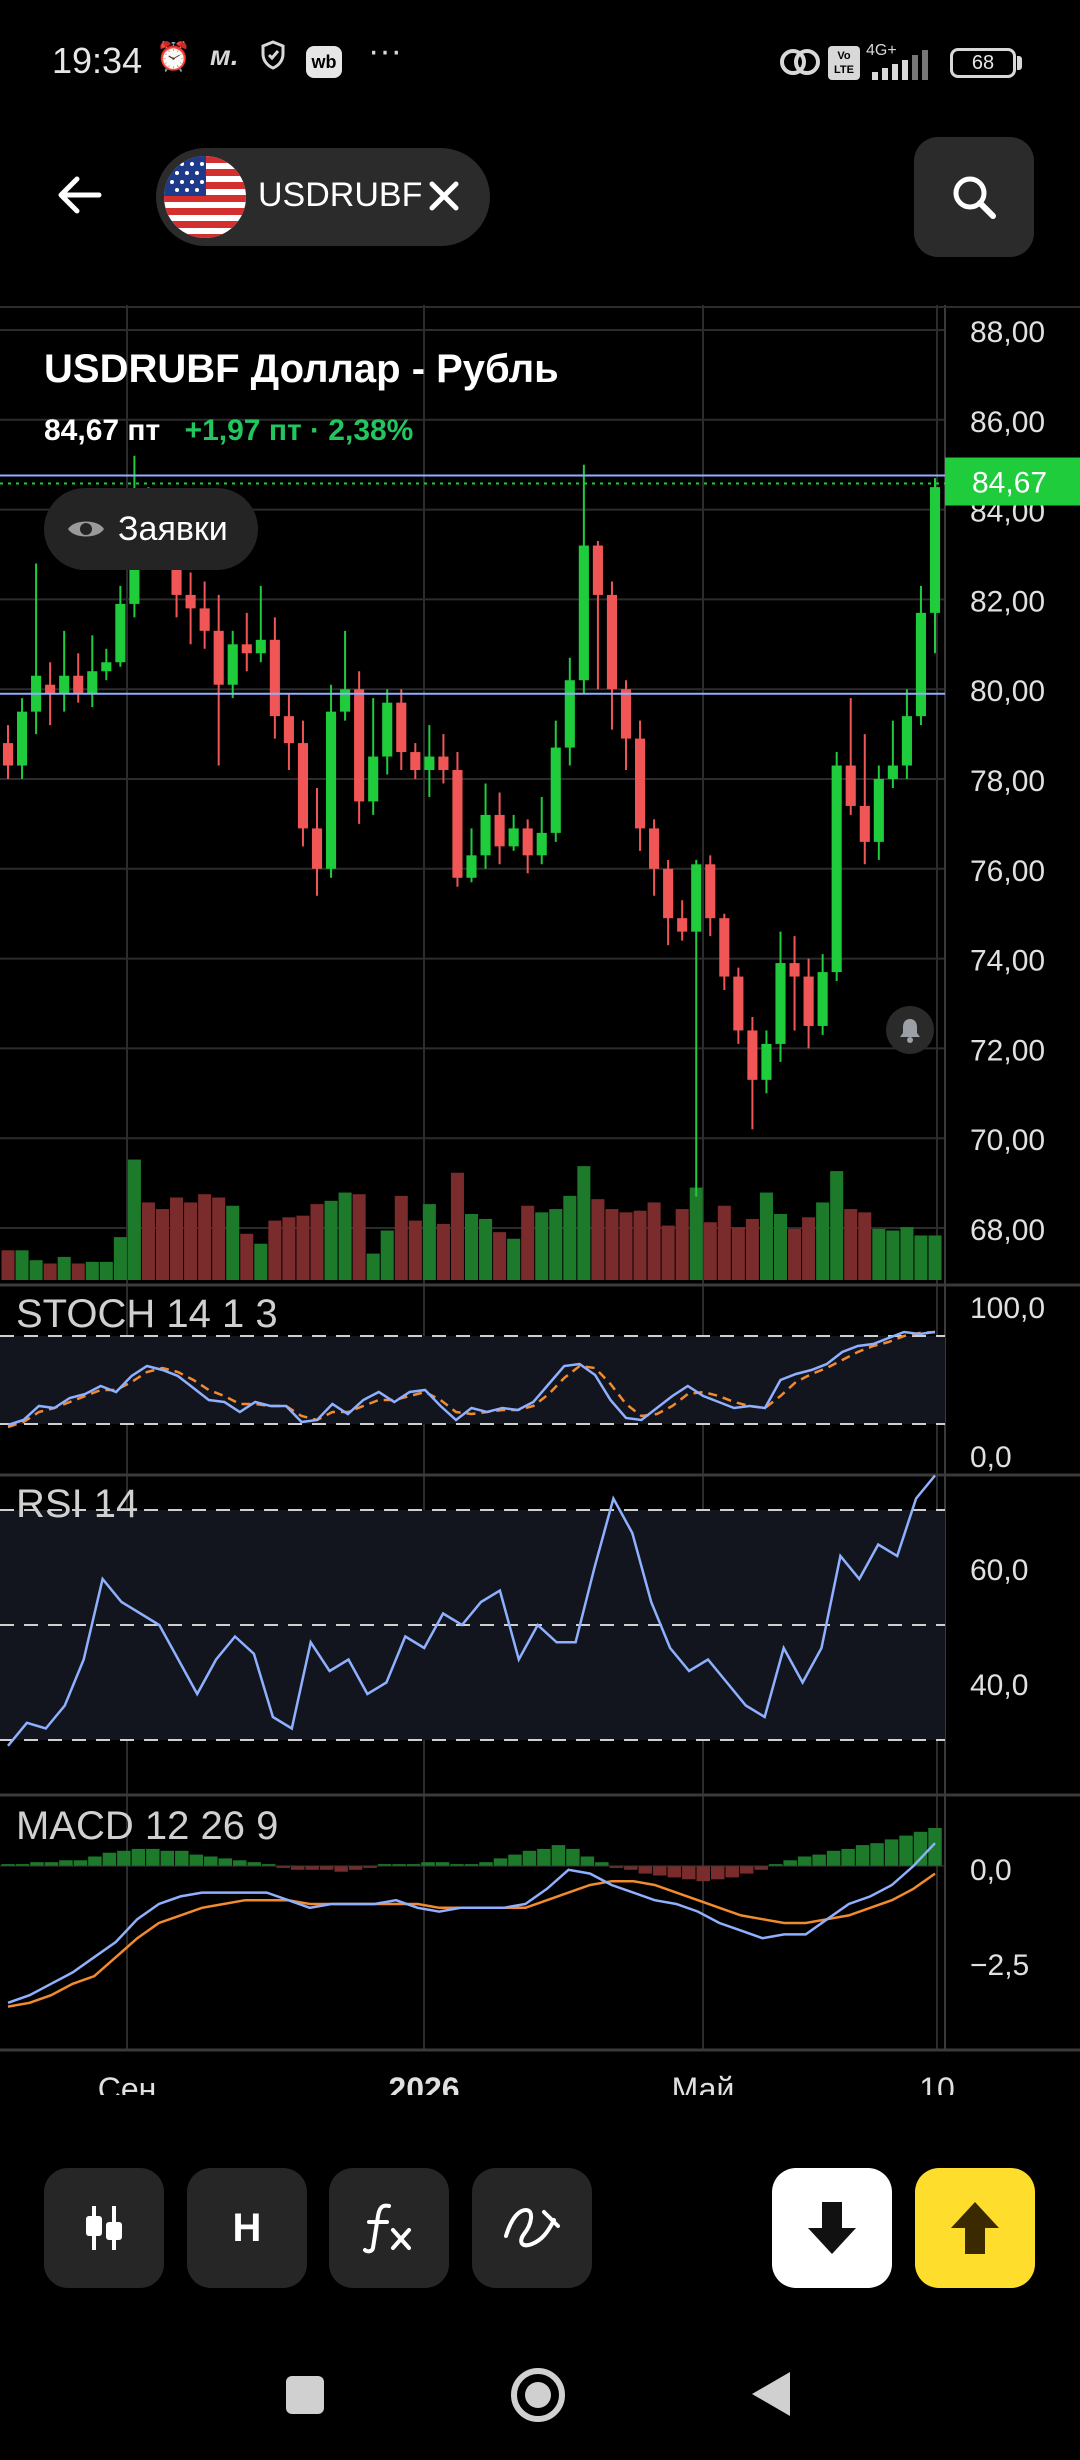 This screenshot has width=1080, height=2460. Describe the element at coordinates (991, 1457) in the screenshot. I see `stoch-axis-label: 0,0` at that location.